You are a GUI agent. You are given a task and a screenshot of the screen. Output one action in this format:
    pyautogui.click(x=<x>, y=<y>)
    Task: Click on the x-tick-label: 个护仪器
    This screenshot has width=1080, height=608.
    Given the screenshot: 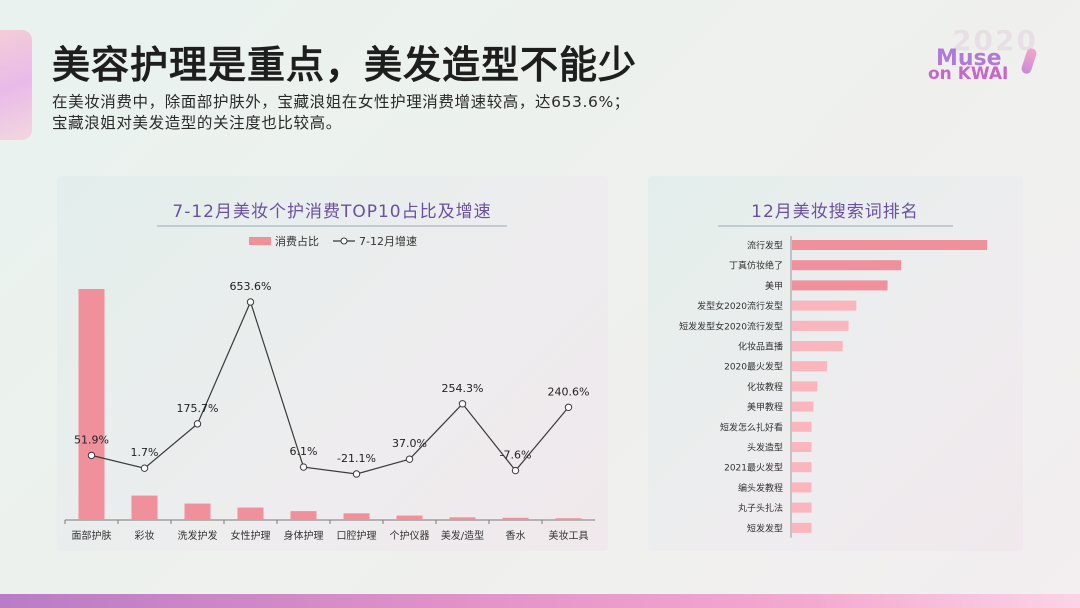 What is the action you would take?
    pyautogui.click(x=410, y=535)
    